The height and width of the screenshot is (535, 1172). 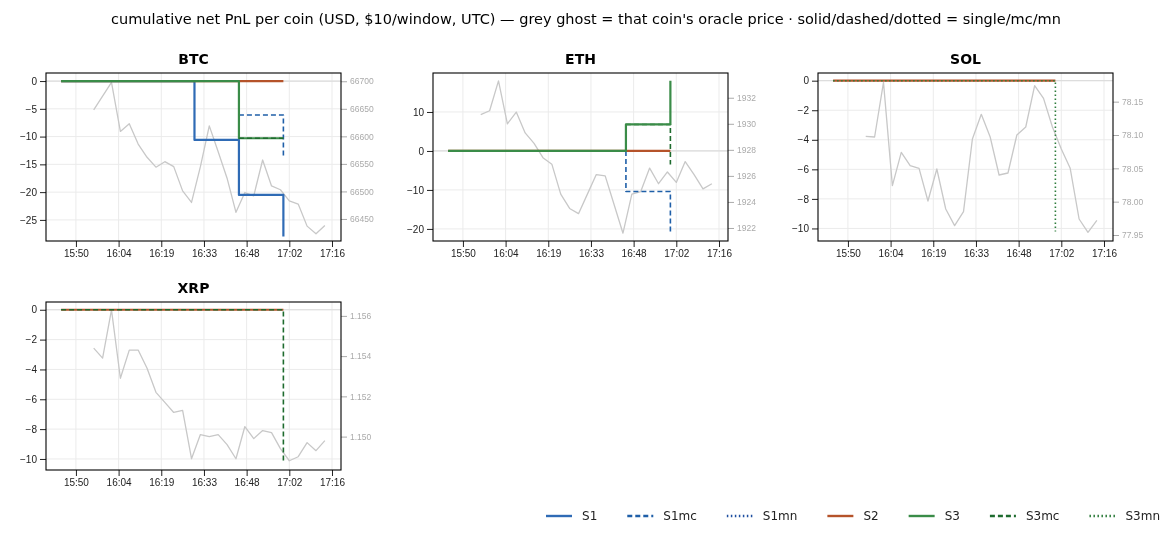 What do you see at coordinates (361, 436) in the screenshot?
I see `y2-tick-label: 1.150` at bounding box center [361, 436].